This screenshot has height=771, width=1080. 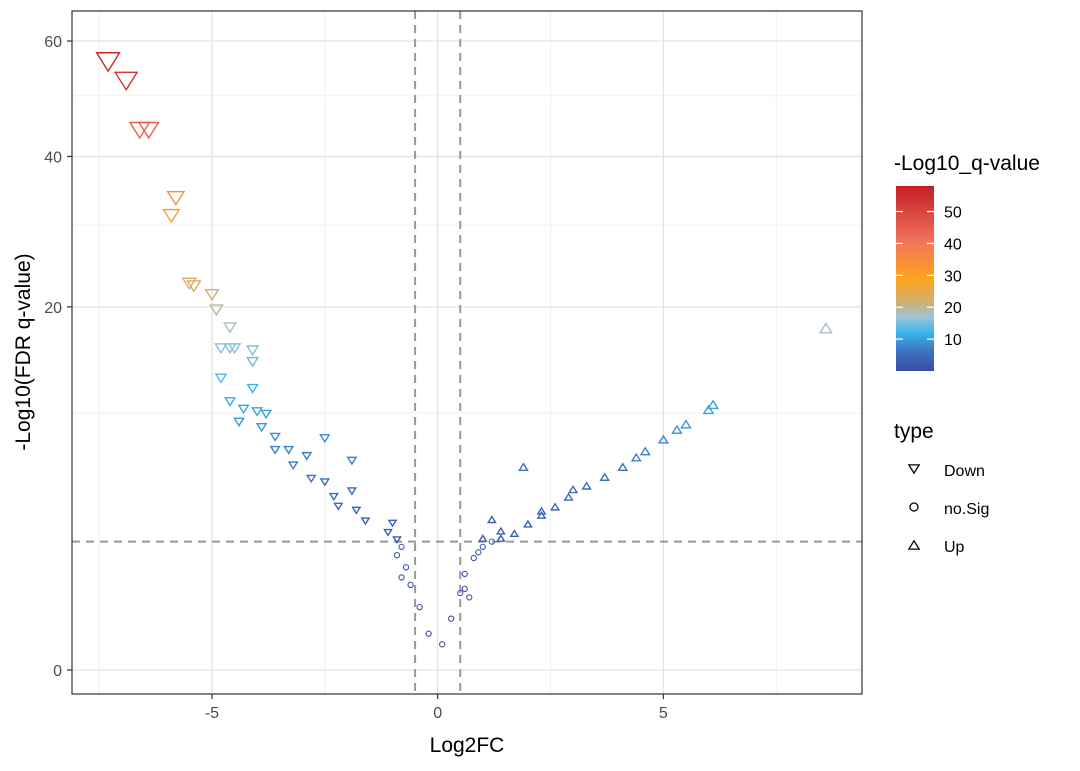 I want to click on y-tick-label: 40, so click(x=53, y=157).